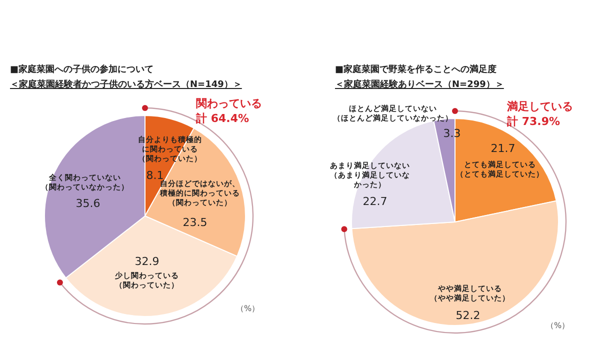 The image size is (600, 349). Describe the element at coordinates (416, 69) in the screenshot. I see `chart-title: ■家庭菜園で野菜を作ることへの満足度` at that location.